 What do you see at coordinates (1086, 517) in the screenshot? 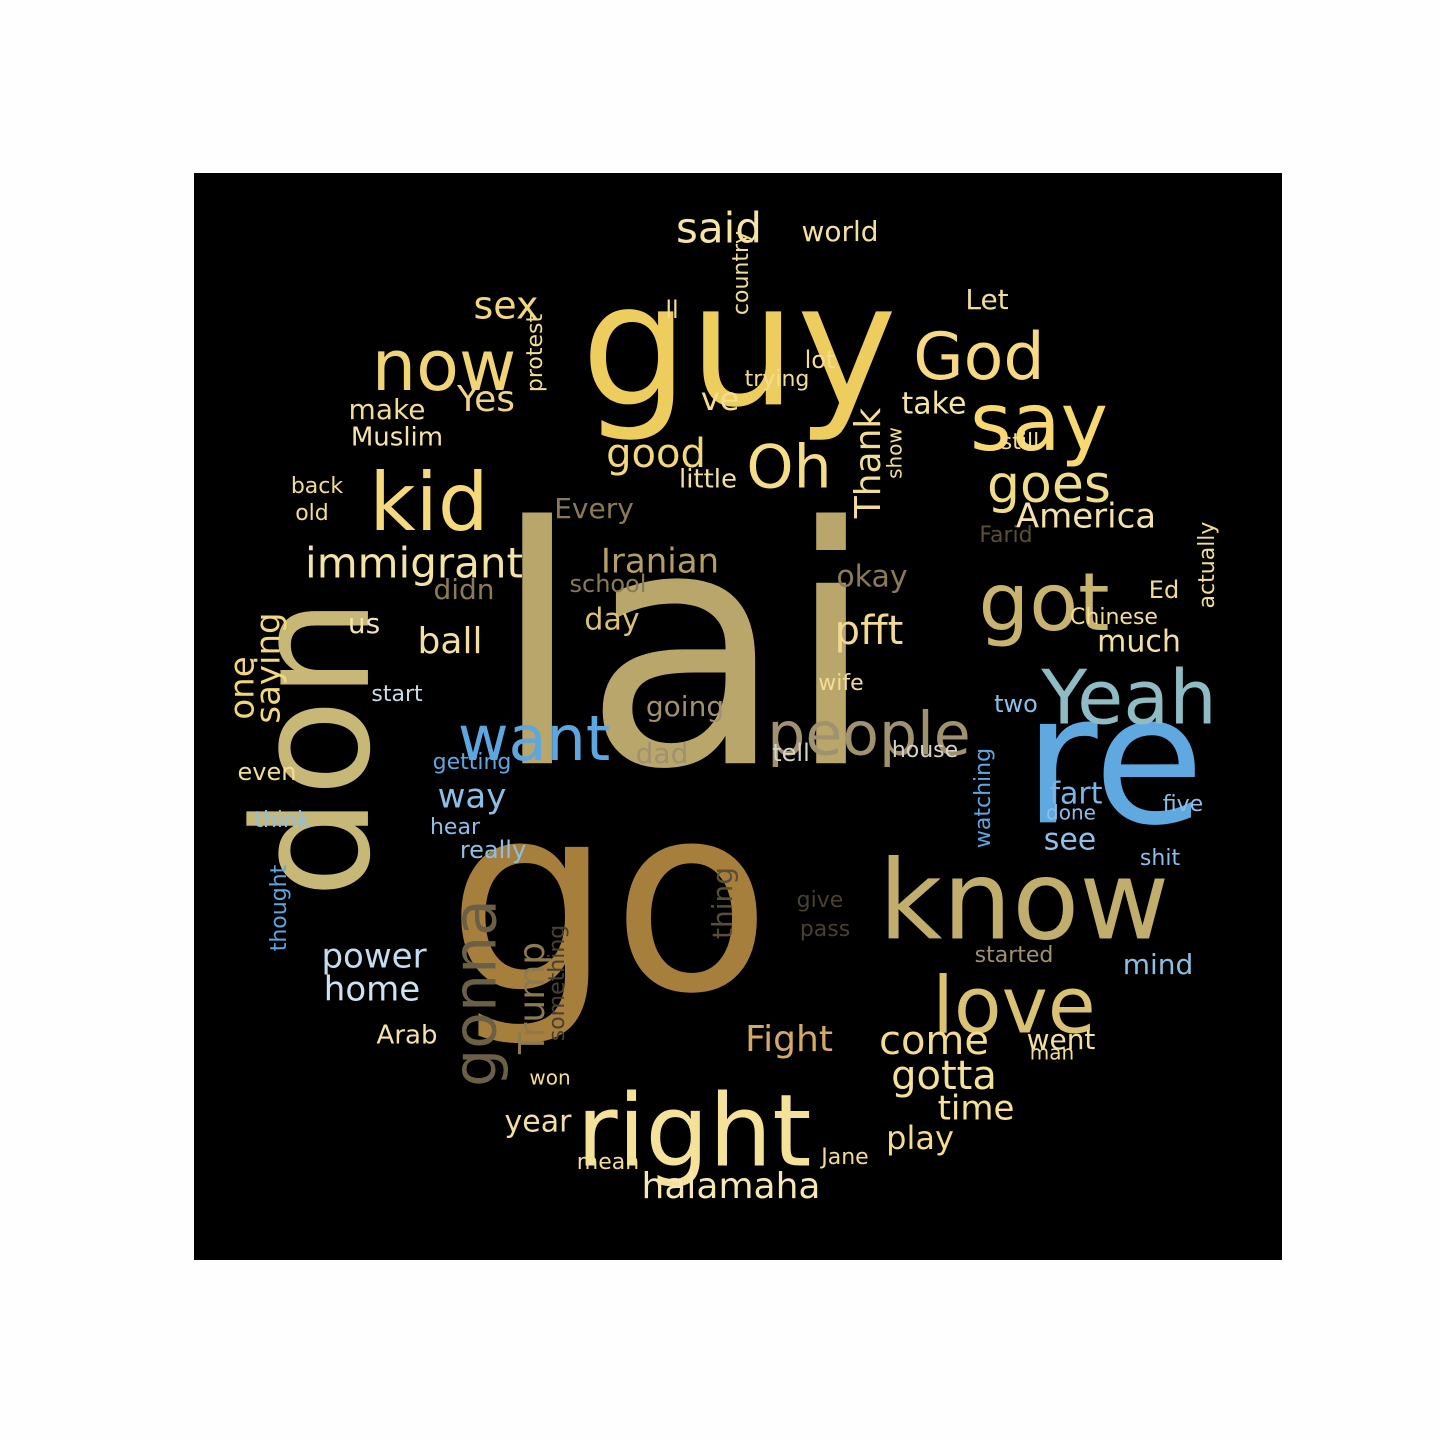
I see `cloud-word-america: America` at bounding box center [1086, 517].